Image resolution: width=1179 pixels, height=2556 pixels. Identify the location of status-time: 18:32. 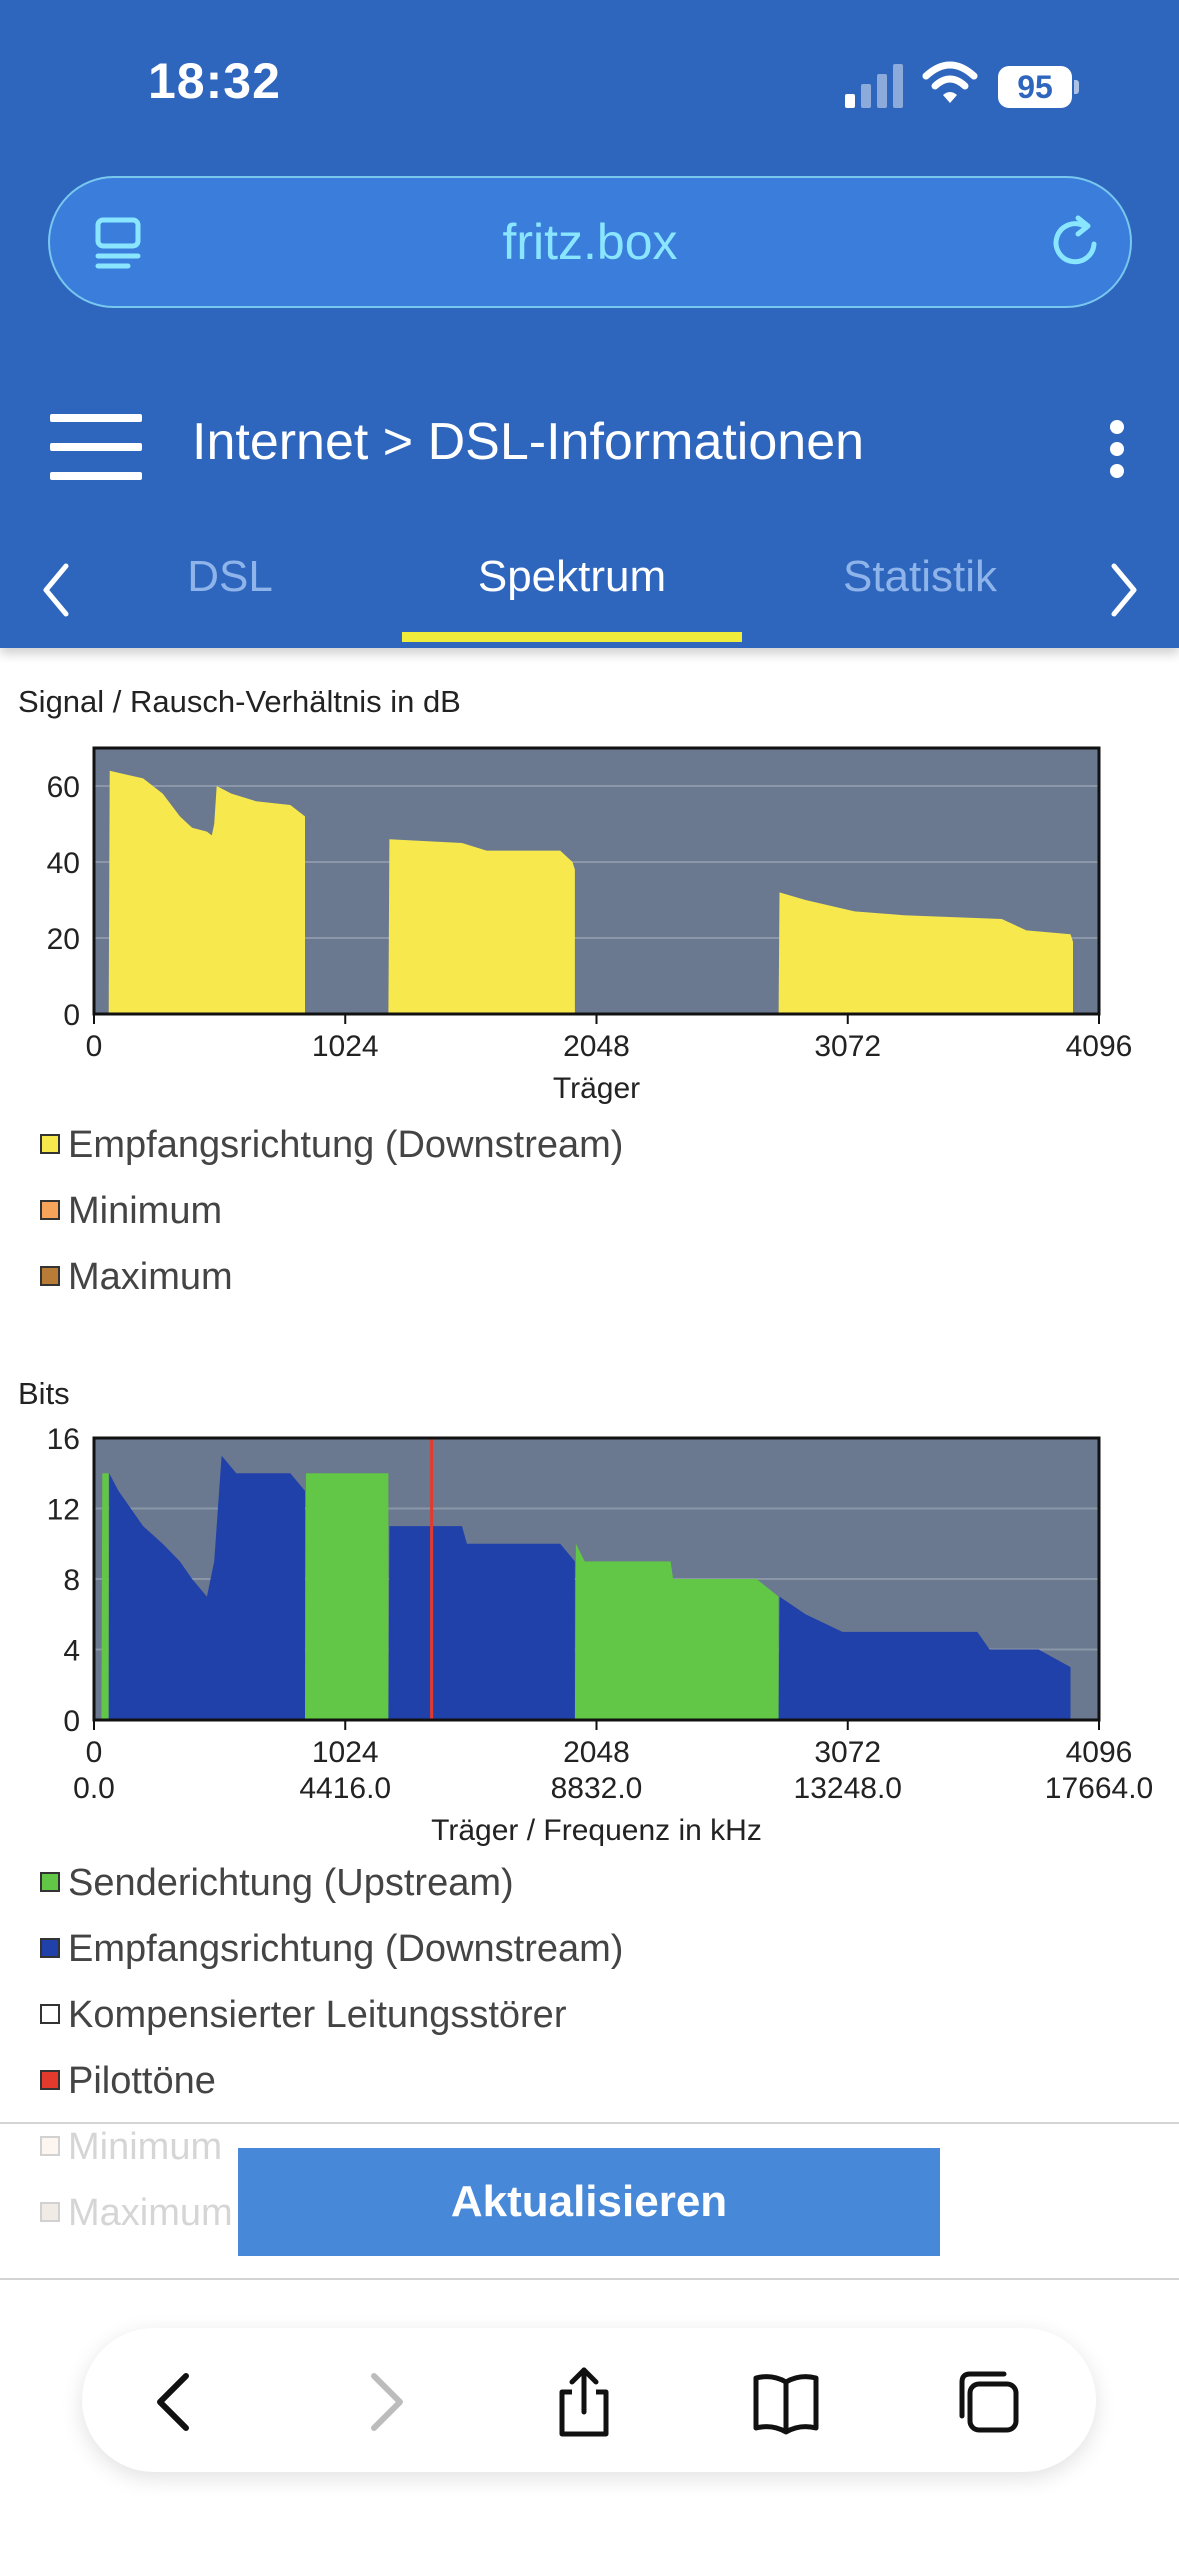
(214, 81).